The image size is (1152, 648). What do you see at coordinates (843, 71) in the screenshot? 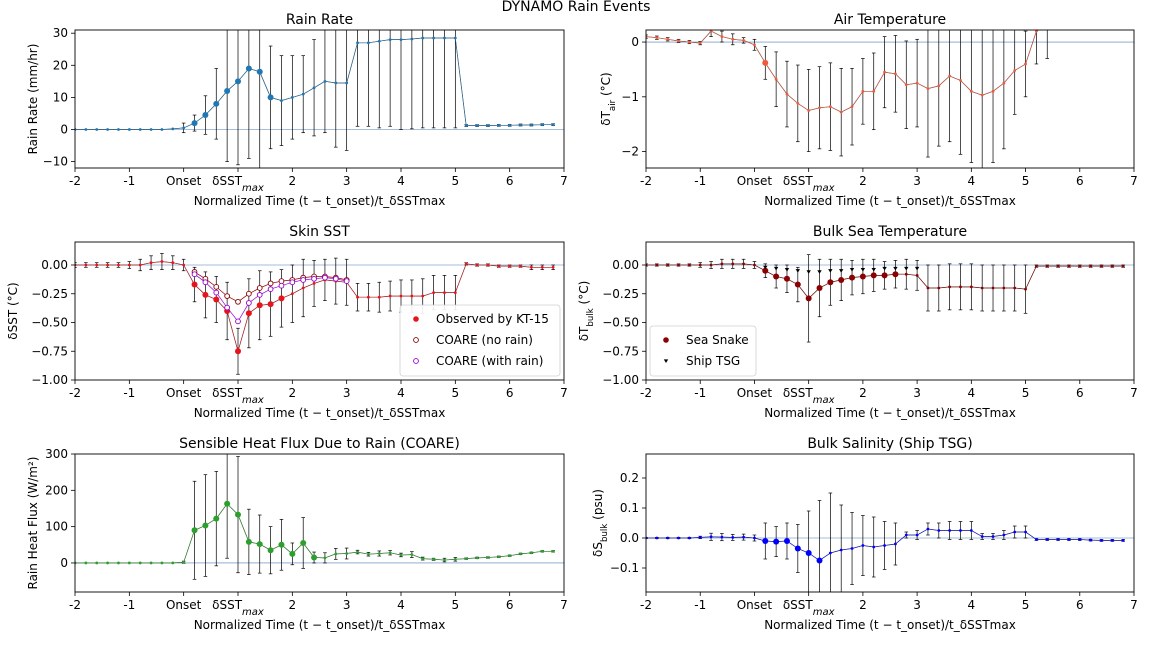
I see `series-line-color` at bounding box center [843, 71].